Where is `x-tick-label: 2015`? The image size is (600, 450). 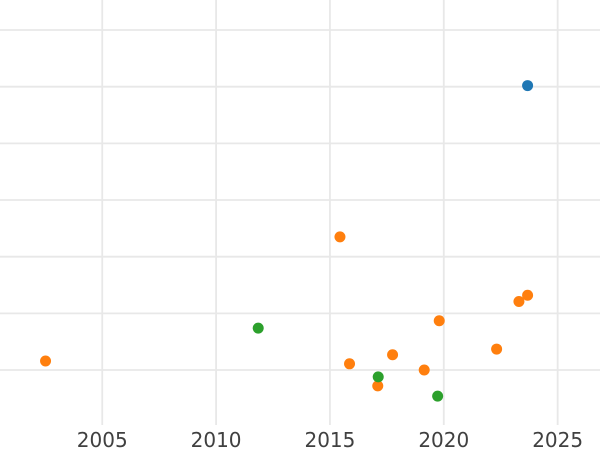
x-tick-label: 2015 is located at coordinates (329, 439).